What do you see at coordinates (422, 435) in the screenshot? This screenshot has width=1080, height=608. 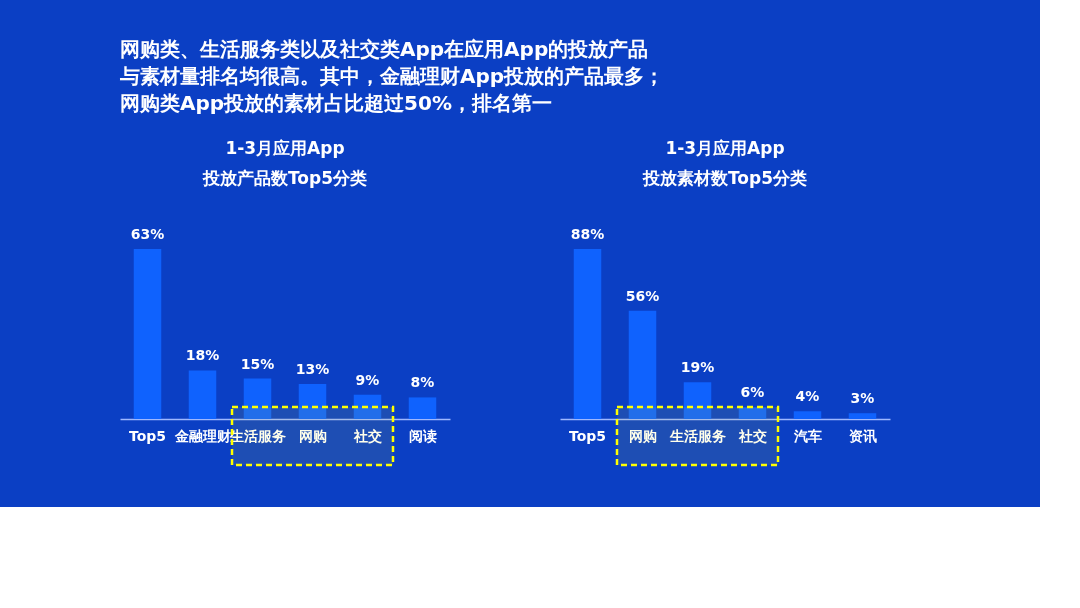 I see `x-tick-label: 阅读` at bounding box center [422, 435].